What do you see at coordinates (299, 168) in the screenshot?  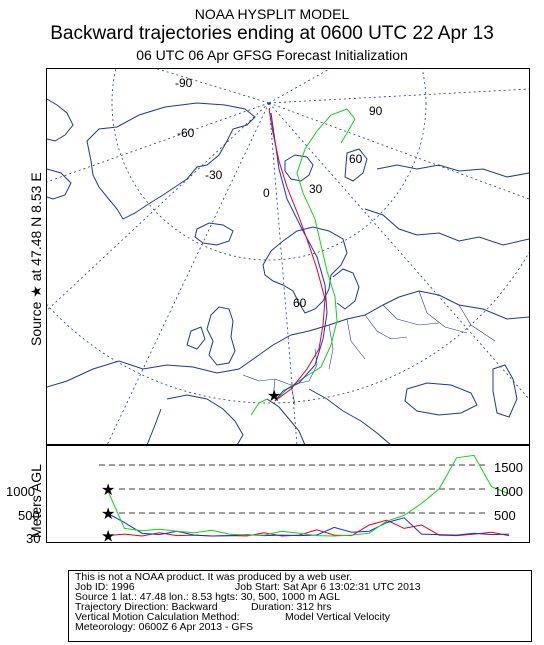 I see `svalbard-coast` at bounding box center [299, 168].